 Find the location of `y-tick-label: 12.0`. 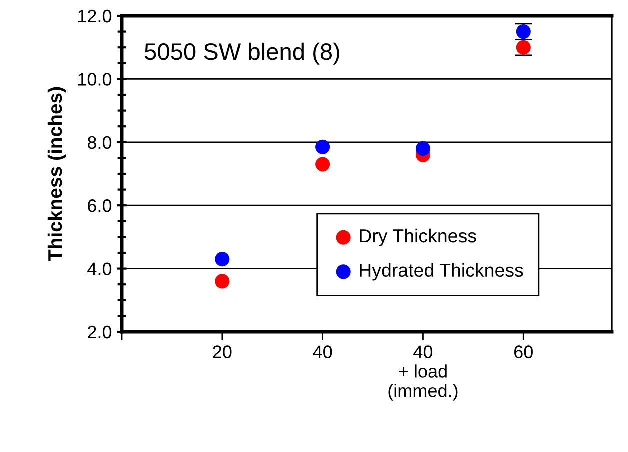

y-tick-label: 12.0 is located at coordinates (95, 16).